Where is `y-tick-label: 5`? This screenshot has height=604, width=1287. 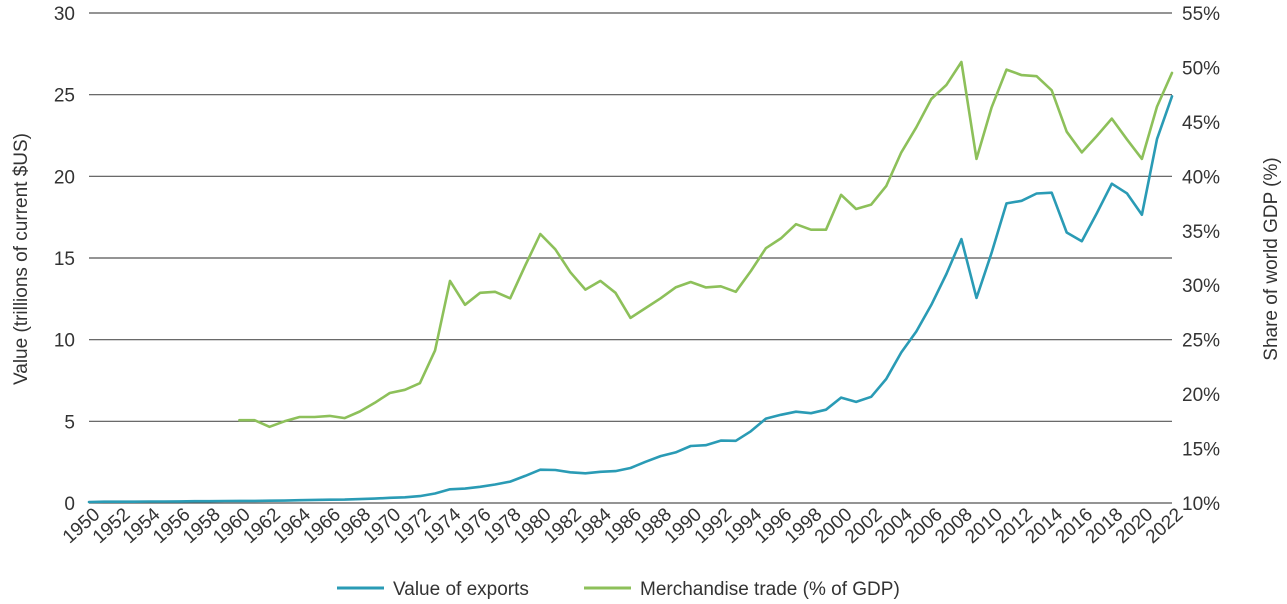 y-tick-label: 5 is located at coordinates (69, 422).